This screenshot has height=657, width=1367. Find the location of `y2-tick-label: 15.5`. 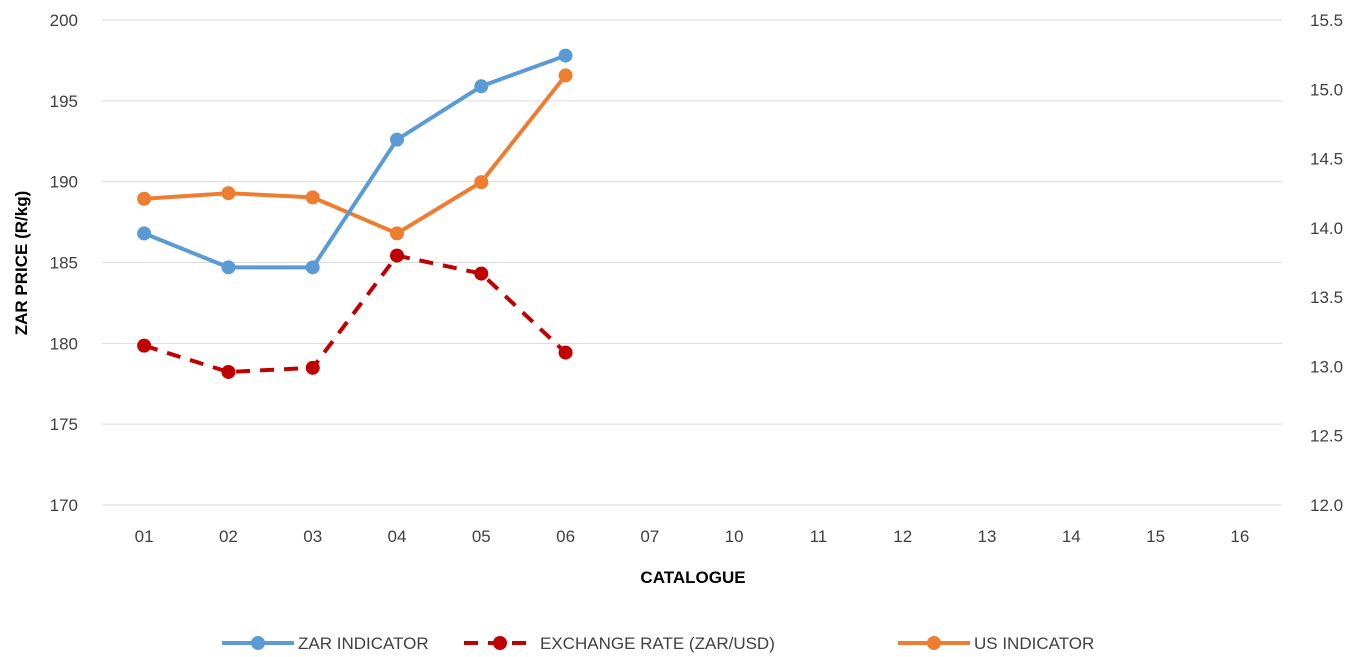

y2-tick-label: 15.5 is located at coordinates (1326, 20).